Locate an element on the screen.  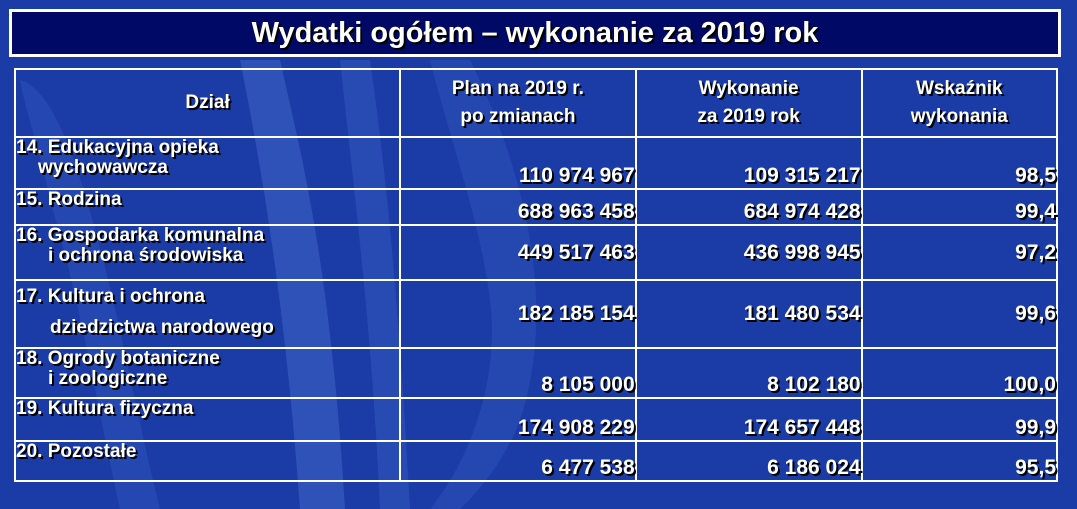
row-wskaznik: 97,2 is located at coordinates (959, 252).